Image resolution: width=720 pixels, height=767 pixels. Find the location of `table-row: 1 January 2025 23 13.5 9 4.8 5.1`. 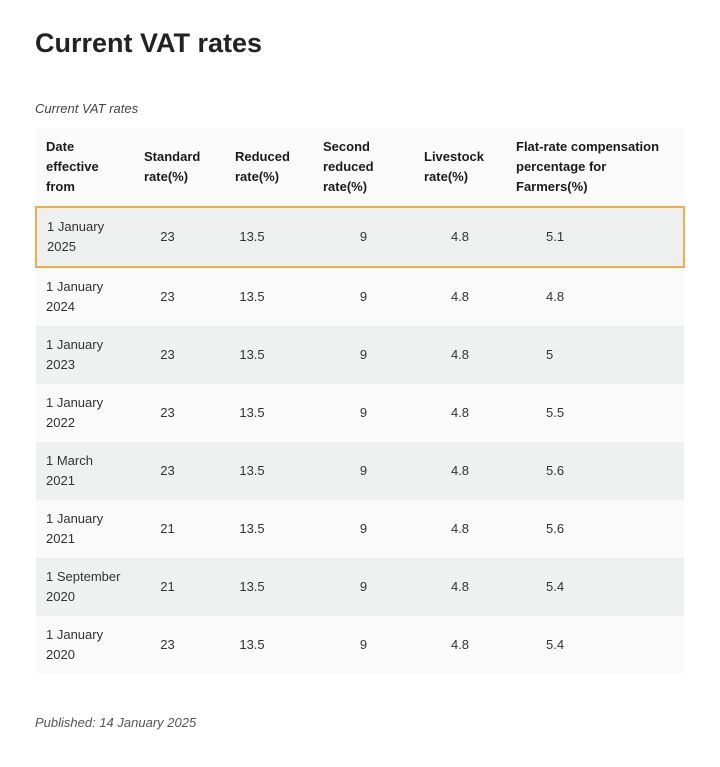

table-row: 1 January 2025 23 13.5 9 4.8 5.1 is located at coordinates (360, 237).